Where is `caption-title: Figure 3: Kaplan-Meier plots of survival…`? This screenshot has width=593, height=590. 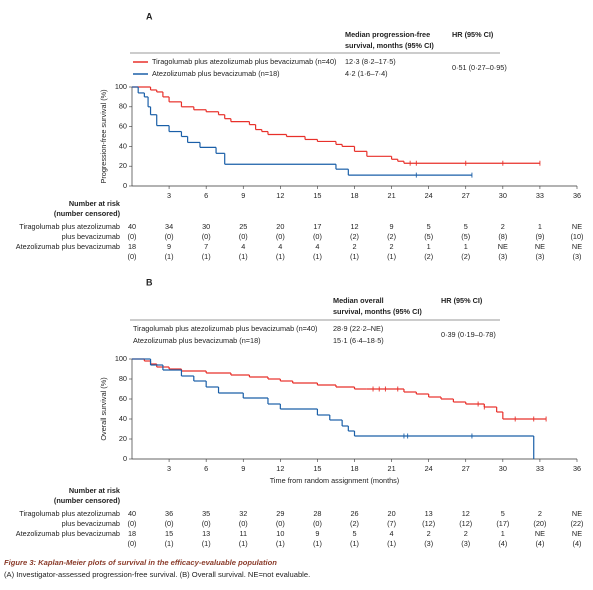
caption-title: Figure 3: Kaplan-Meier plots of survival… is located at coordinates (140, 562).